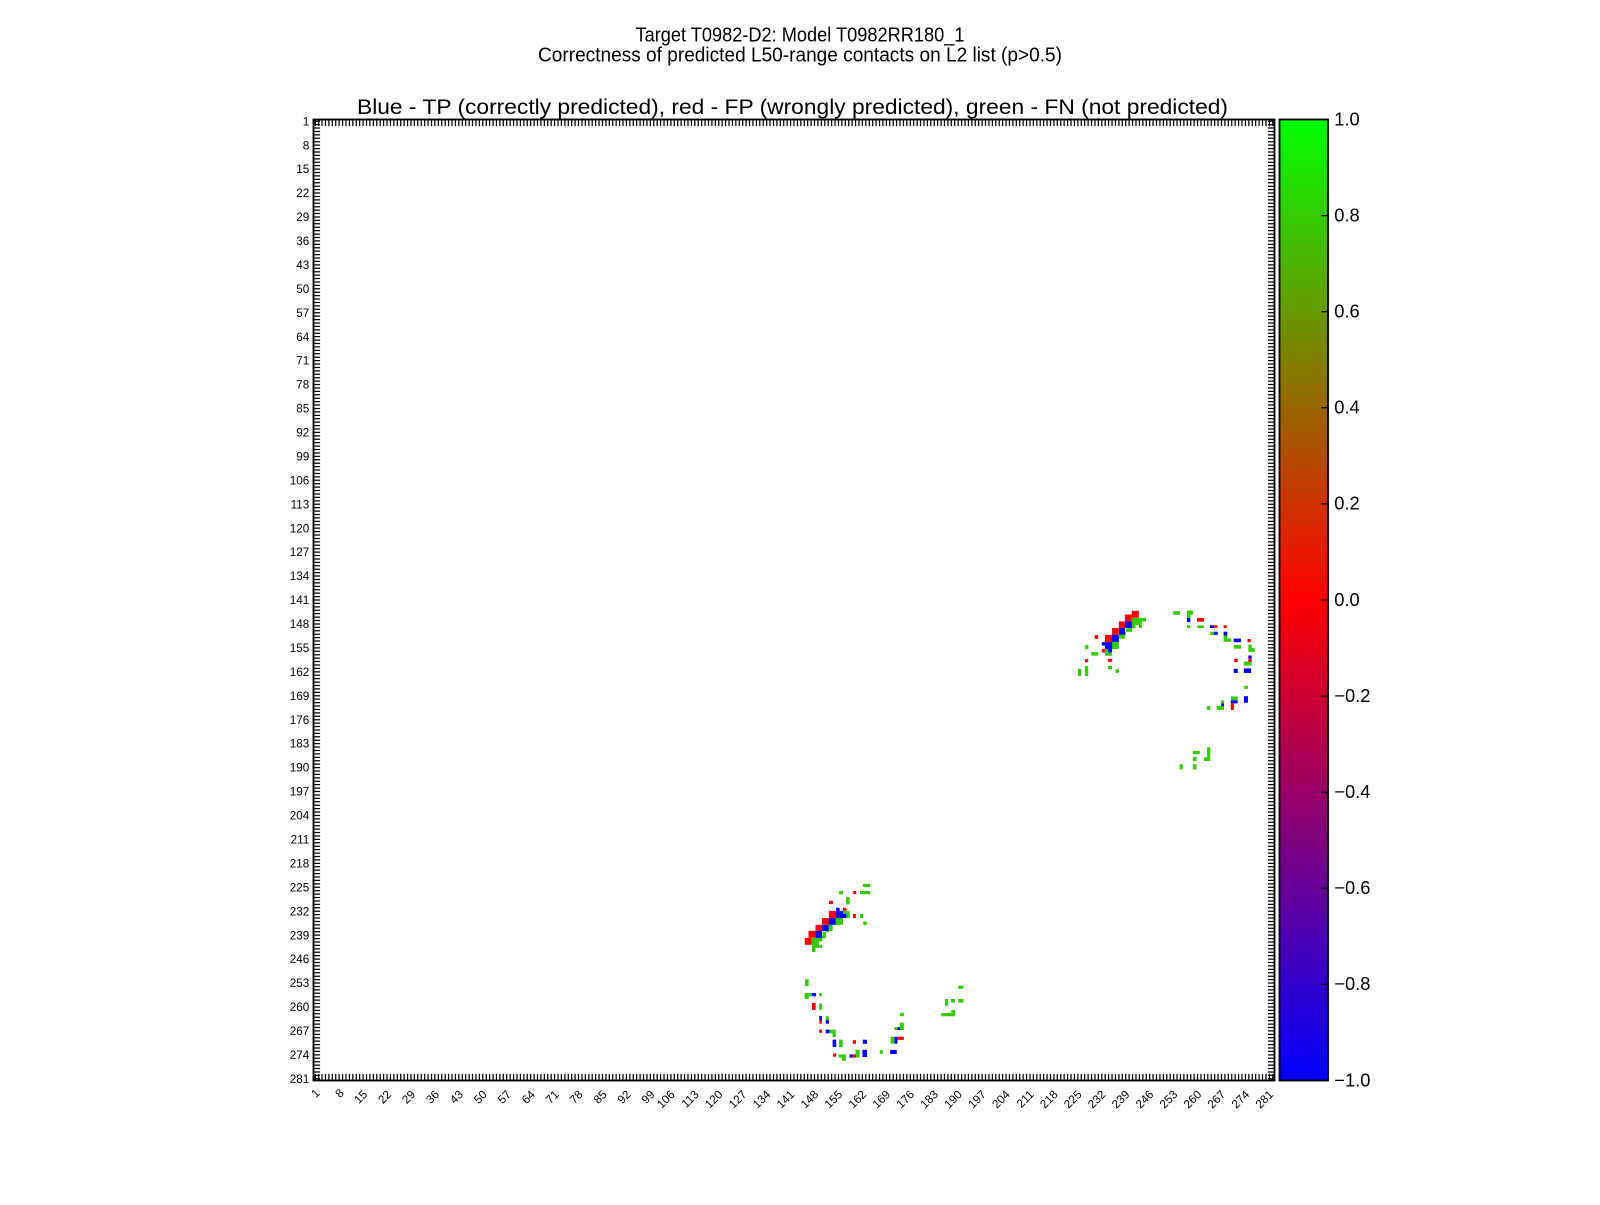 The image size is (1600, 1205). Describe the element at coordinates (300, 911) in the screenshot. I see `svg-text: 232` at that location.